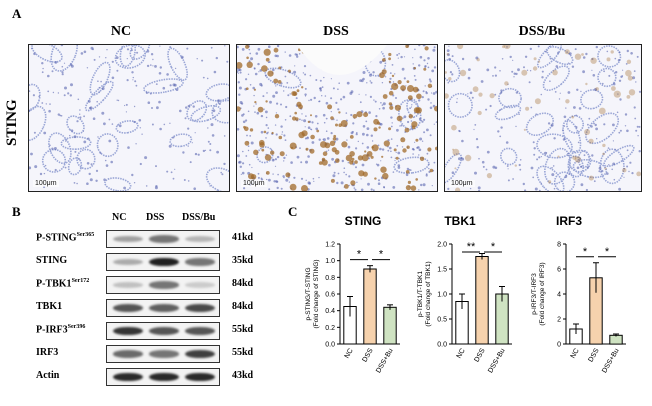  Describe the element at coordinates (163, 285) in the screenshot. I see `blot-strip-p-tbk1` at that location.